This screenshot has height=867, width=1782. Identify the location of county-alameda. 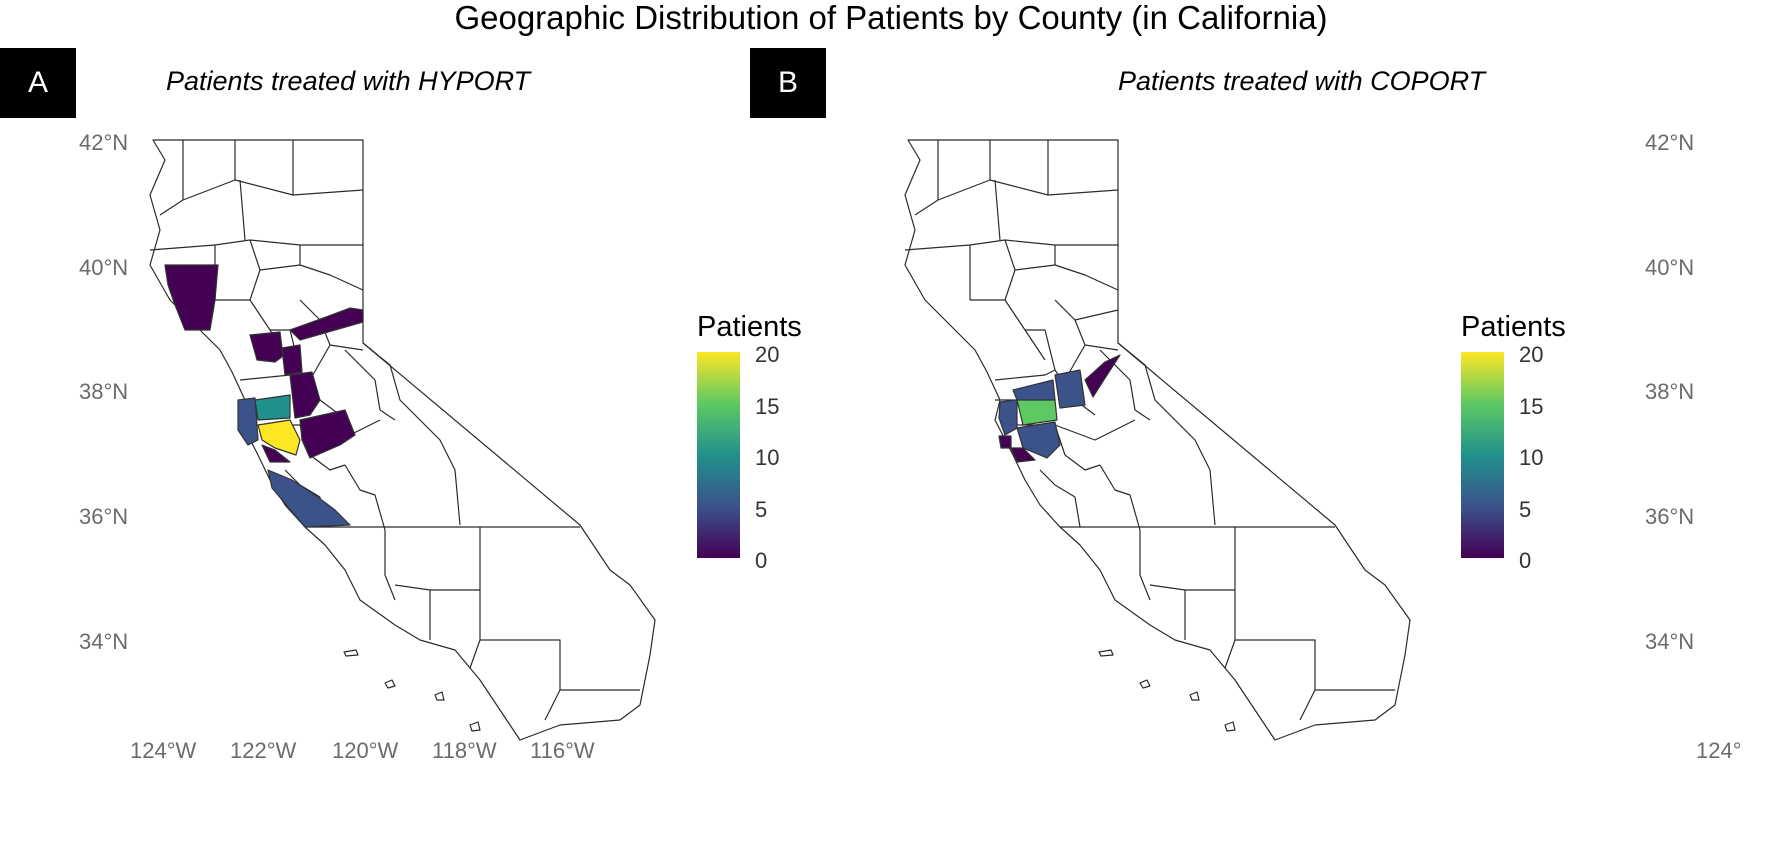
(279, 437).